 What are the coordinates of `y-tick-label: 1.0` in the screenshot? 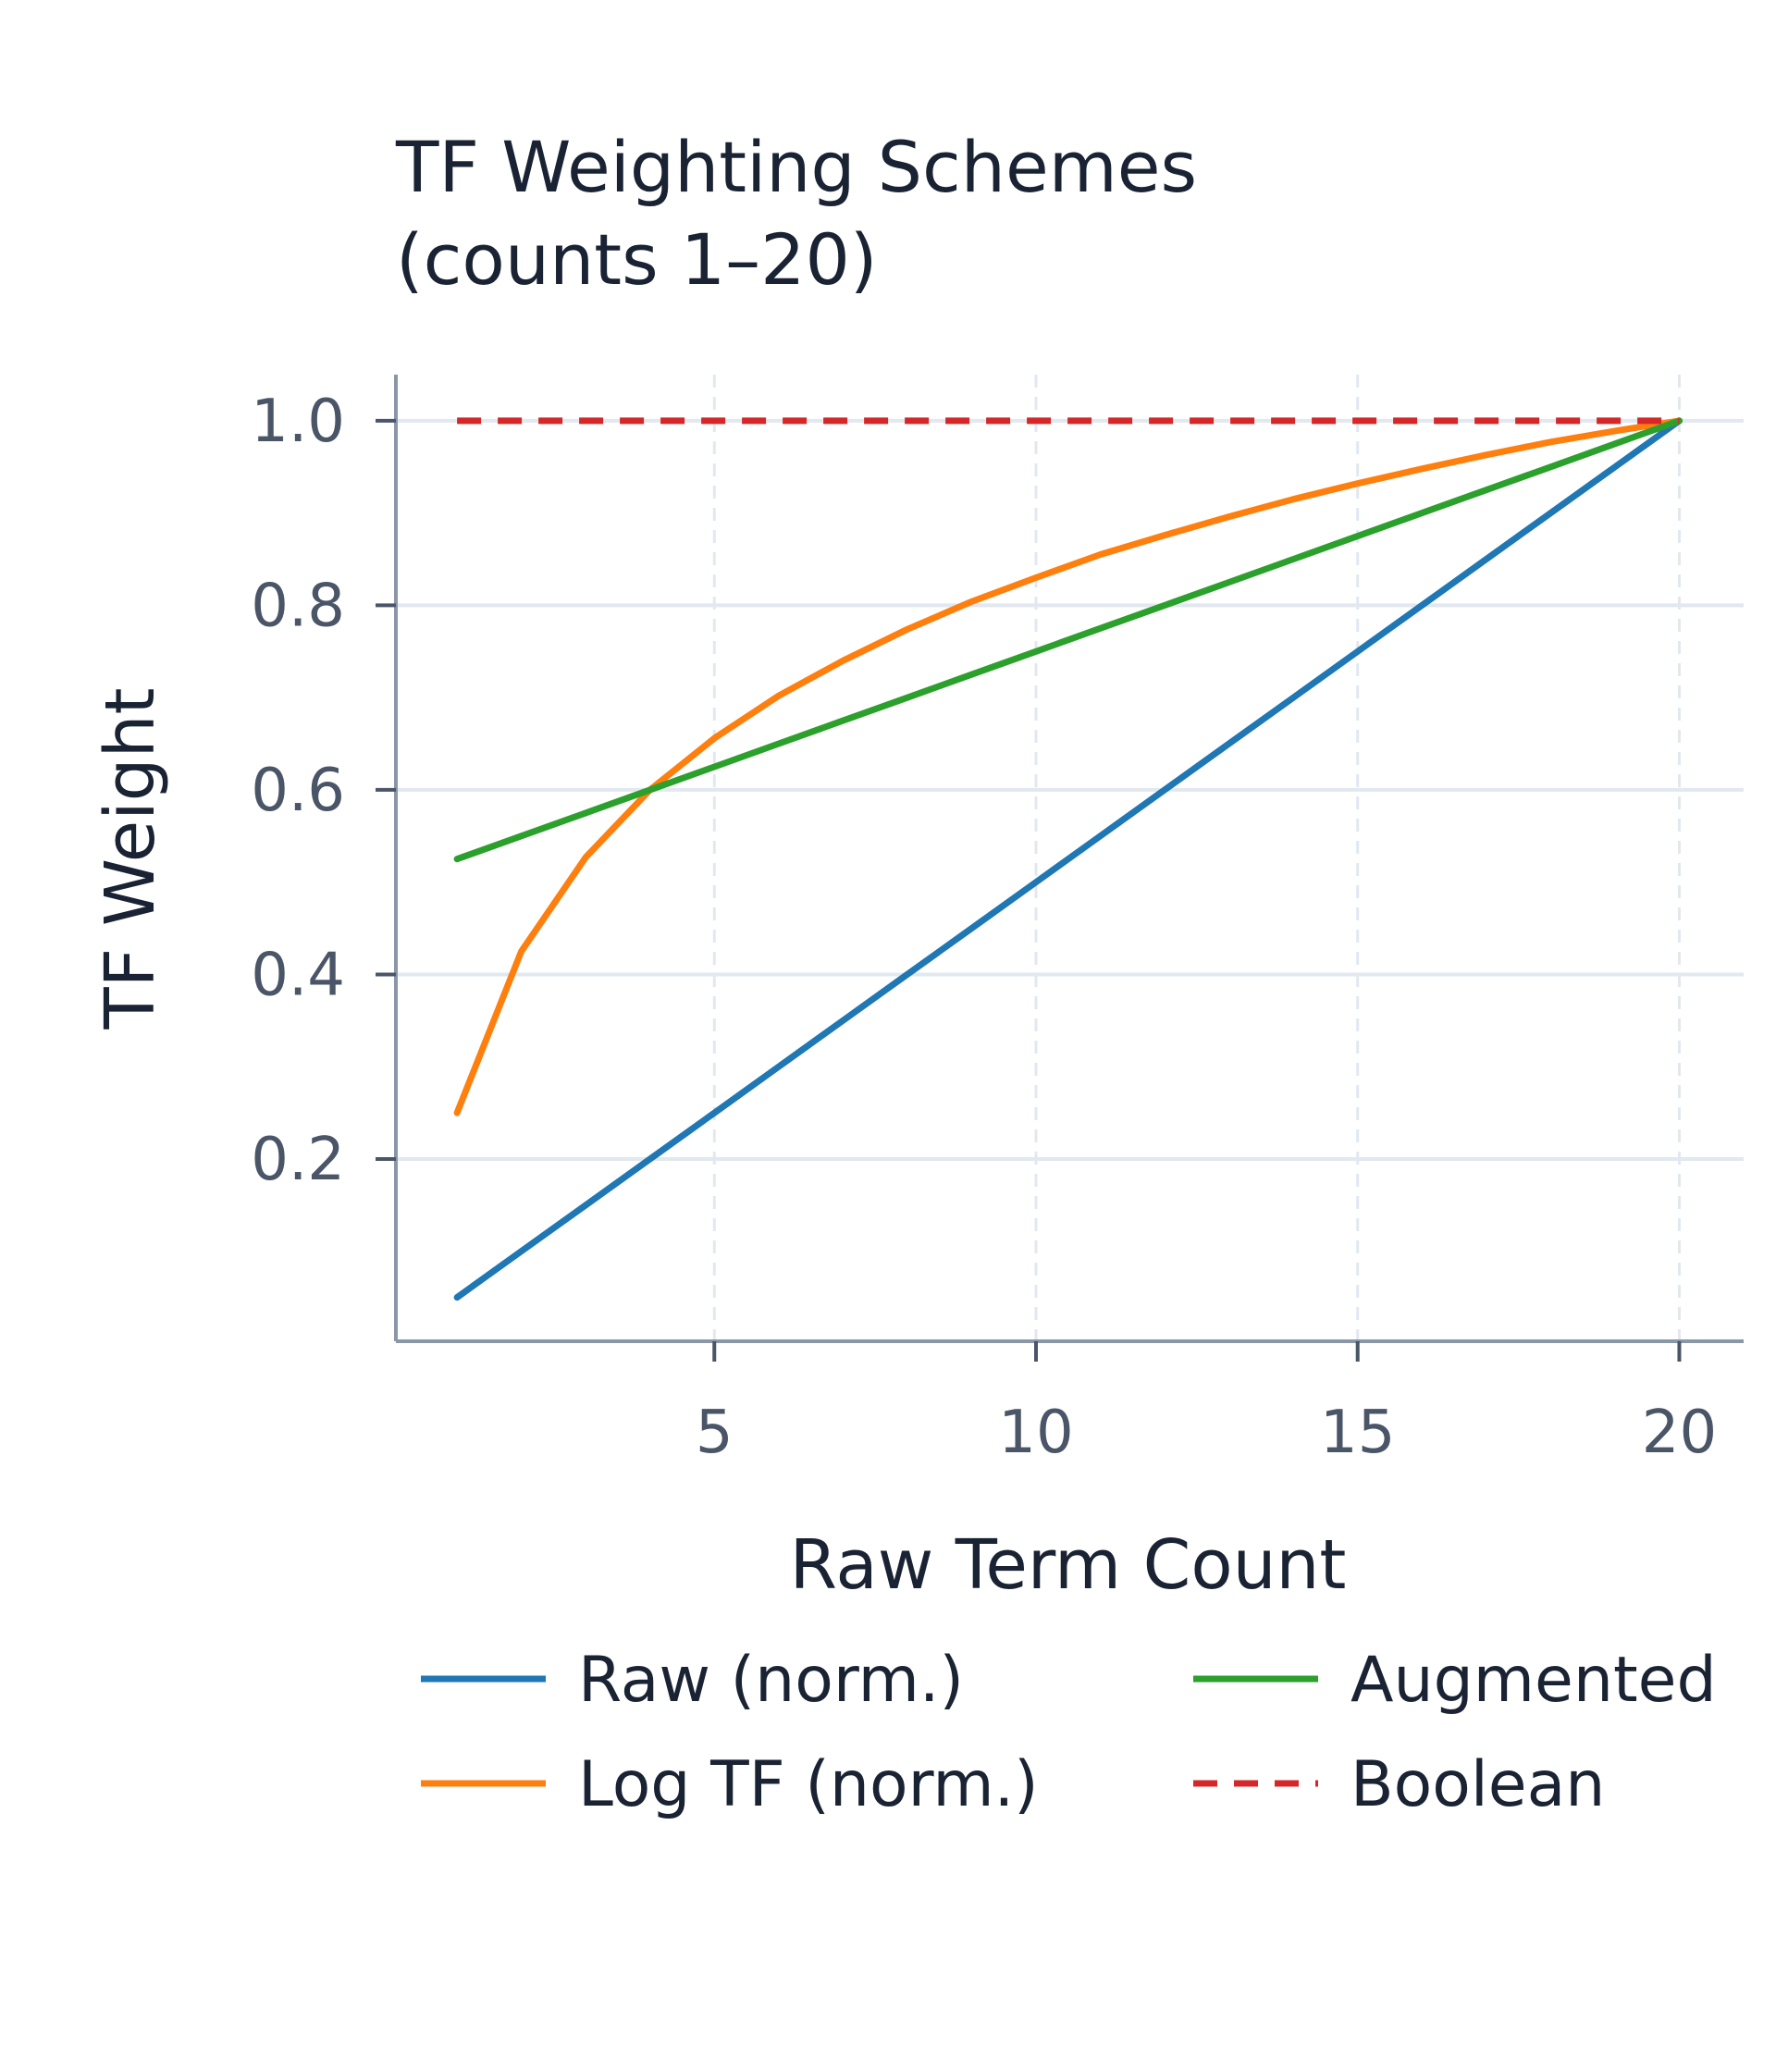 It's located at (298, 422).